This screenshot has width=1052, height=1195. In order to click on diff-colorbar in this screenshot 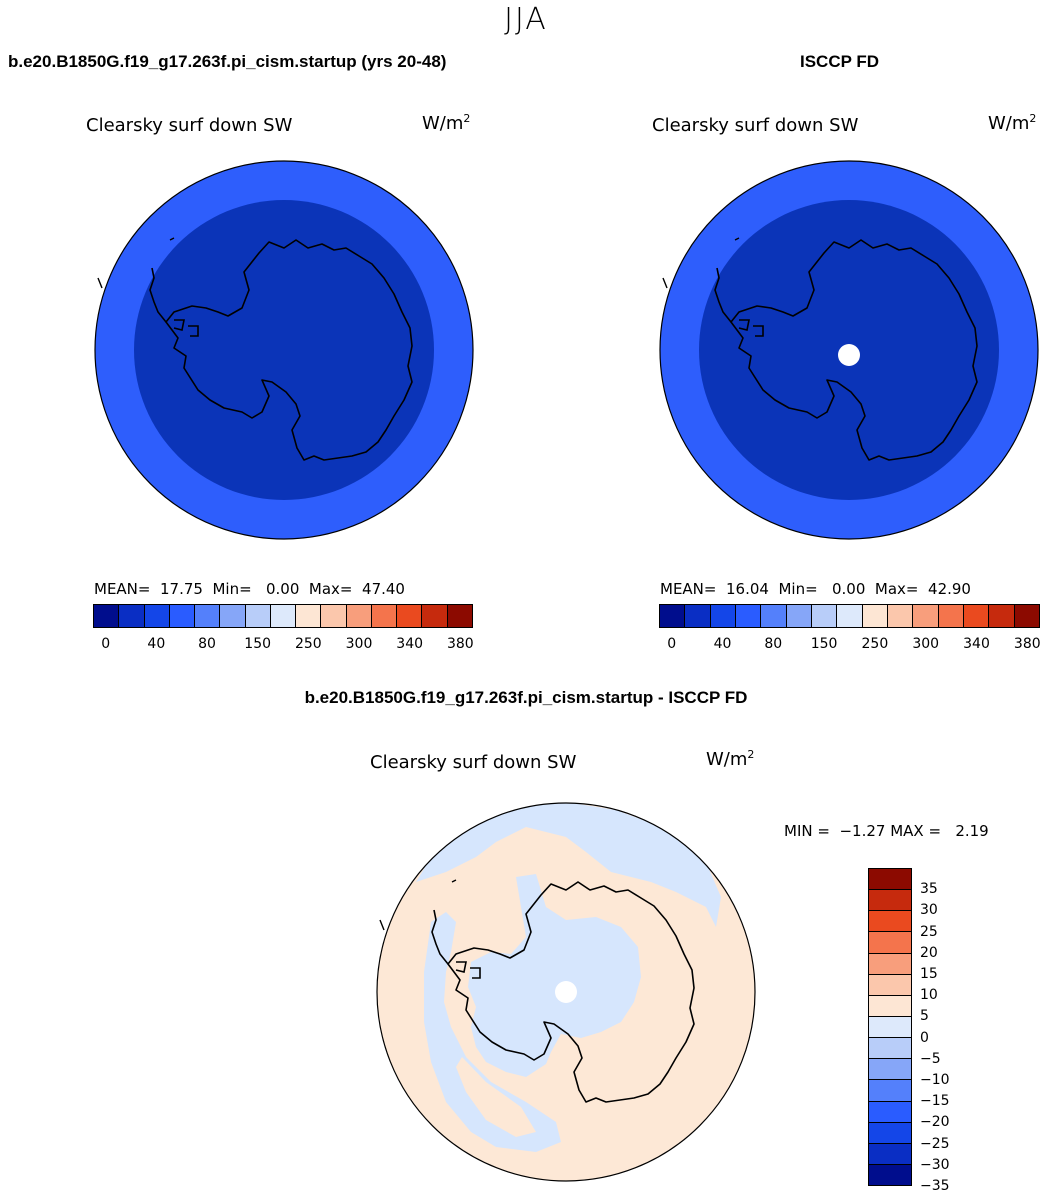, I will do `click(890, 1027)`.